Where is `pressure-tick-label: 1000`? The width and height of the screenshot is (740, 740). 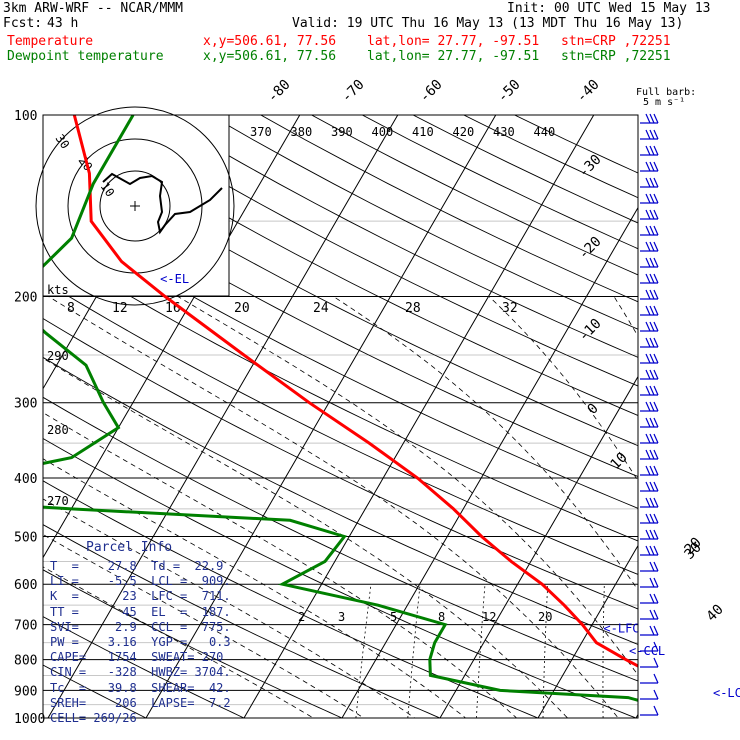 pressure-tick-label: 1000 is located at coordinates (29, 719).